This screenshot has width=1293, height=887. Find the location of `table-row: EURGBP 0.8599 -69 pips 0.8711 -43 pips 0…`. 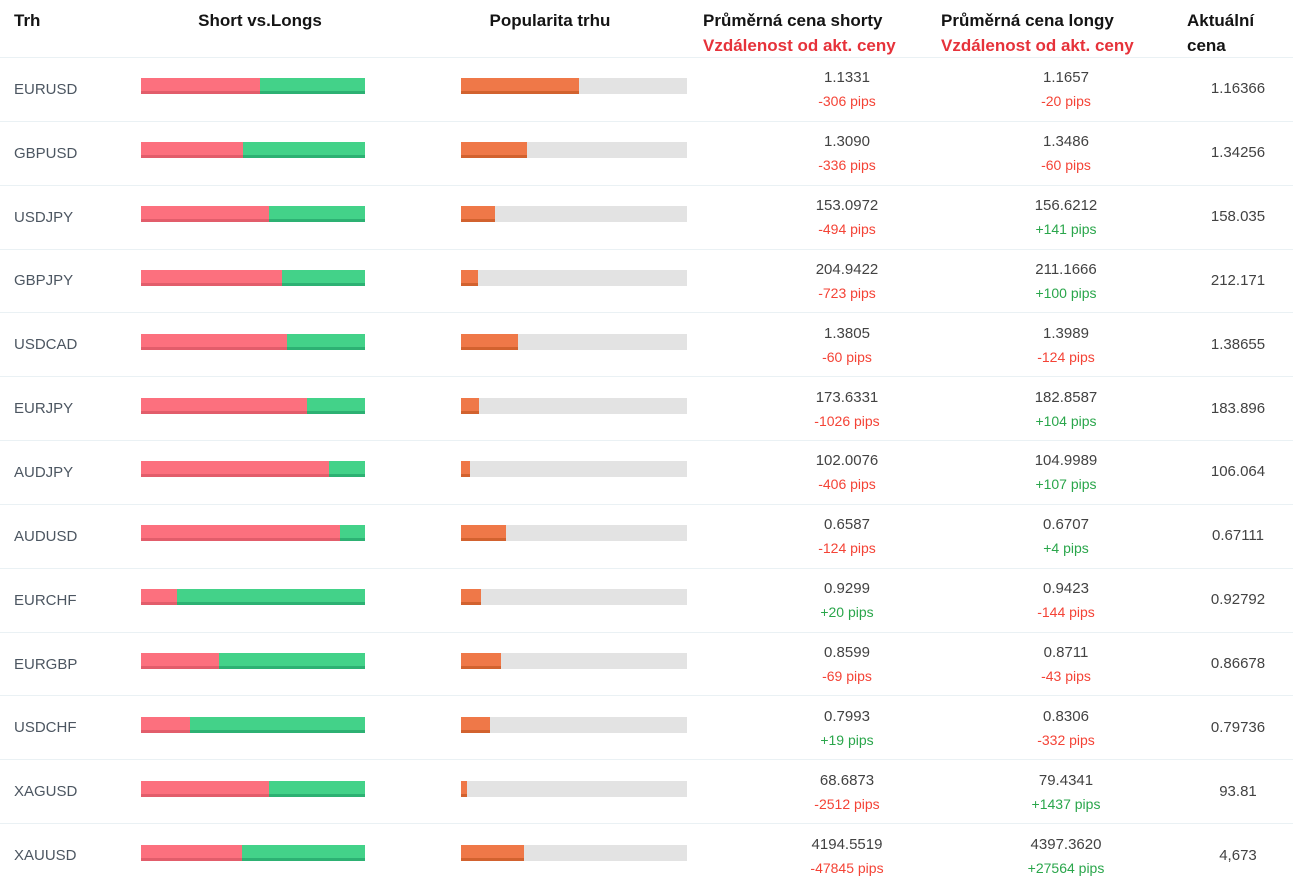

table-row: EURGBP 0.8599 -69 pips 0.8711 -43 pips 0… is located at coordinates (646, 663).